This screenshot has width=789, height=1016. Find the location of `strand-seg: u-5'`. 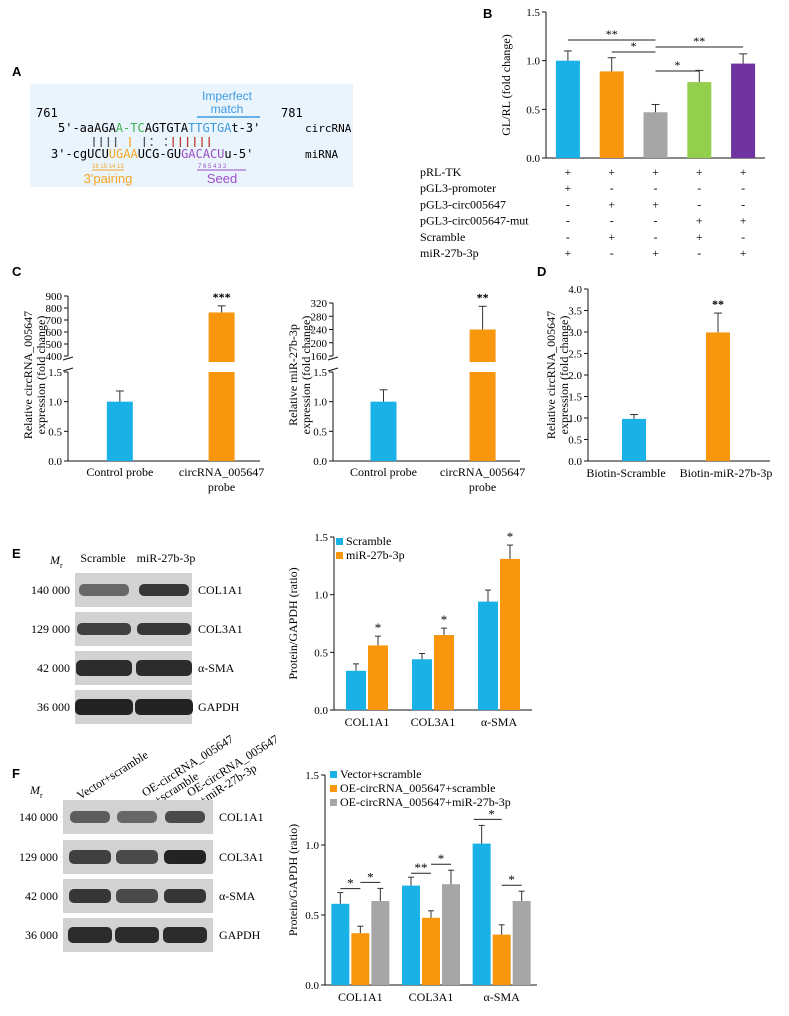

strand-seg: u-5' is located at coordinates (238, 154).